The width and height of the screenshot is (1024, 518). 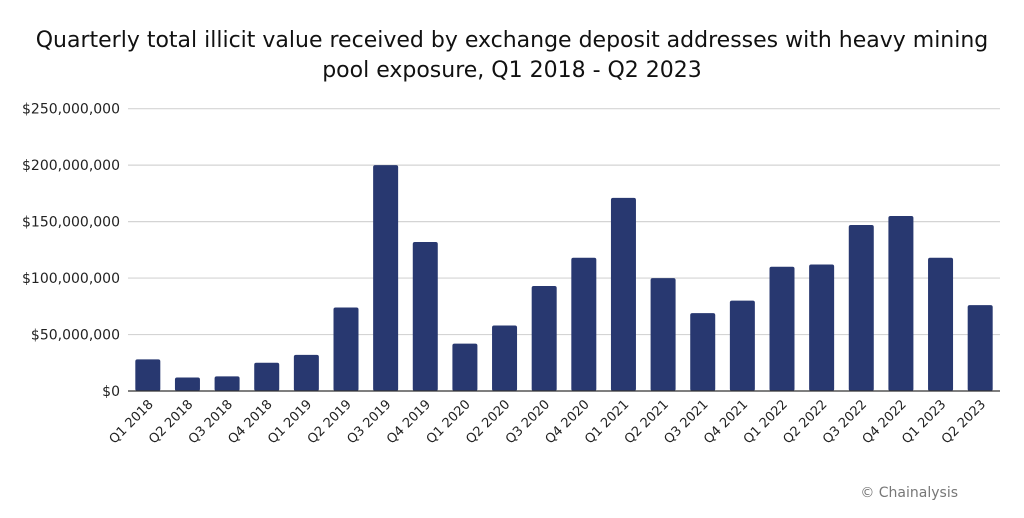 What do you see at coordinates (71, 110) in the screenshot?
I see `y-tick-label: $250,000,000` at bounding box center [71, 110].